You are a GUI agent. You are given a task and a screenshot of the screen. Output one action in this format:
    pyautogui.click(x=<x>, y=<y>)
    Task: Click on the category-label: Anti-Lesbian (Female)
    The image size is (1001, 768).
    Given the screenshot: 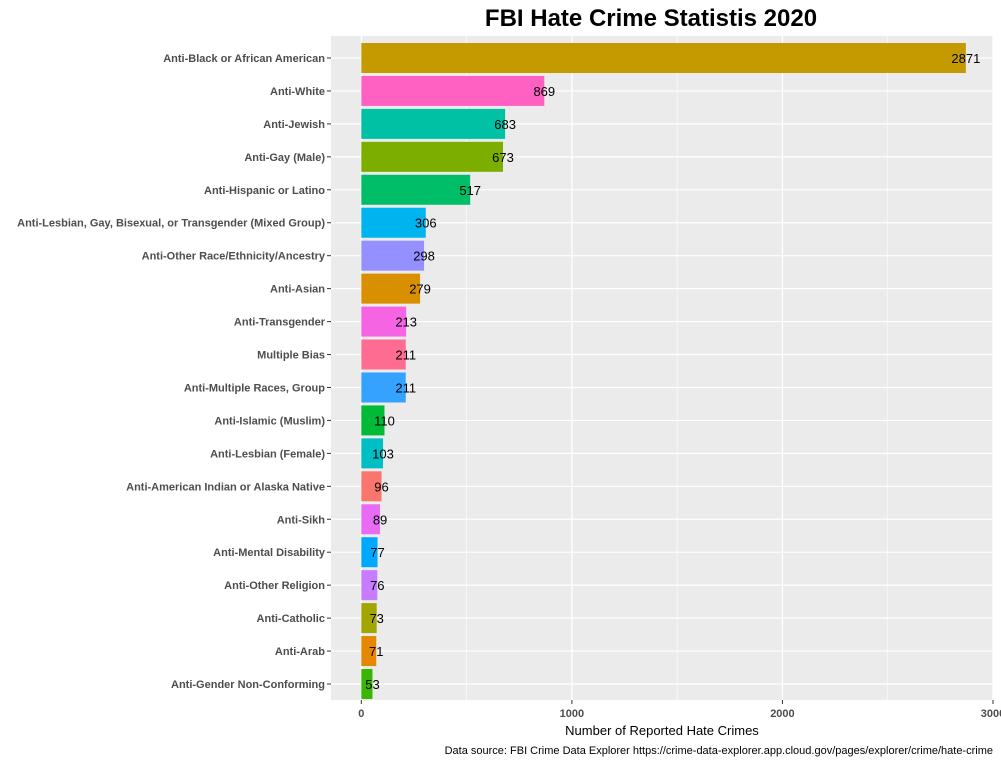 What is the action you would take?
    pyautogui.click(x=267, y=454)
    